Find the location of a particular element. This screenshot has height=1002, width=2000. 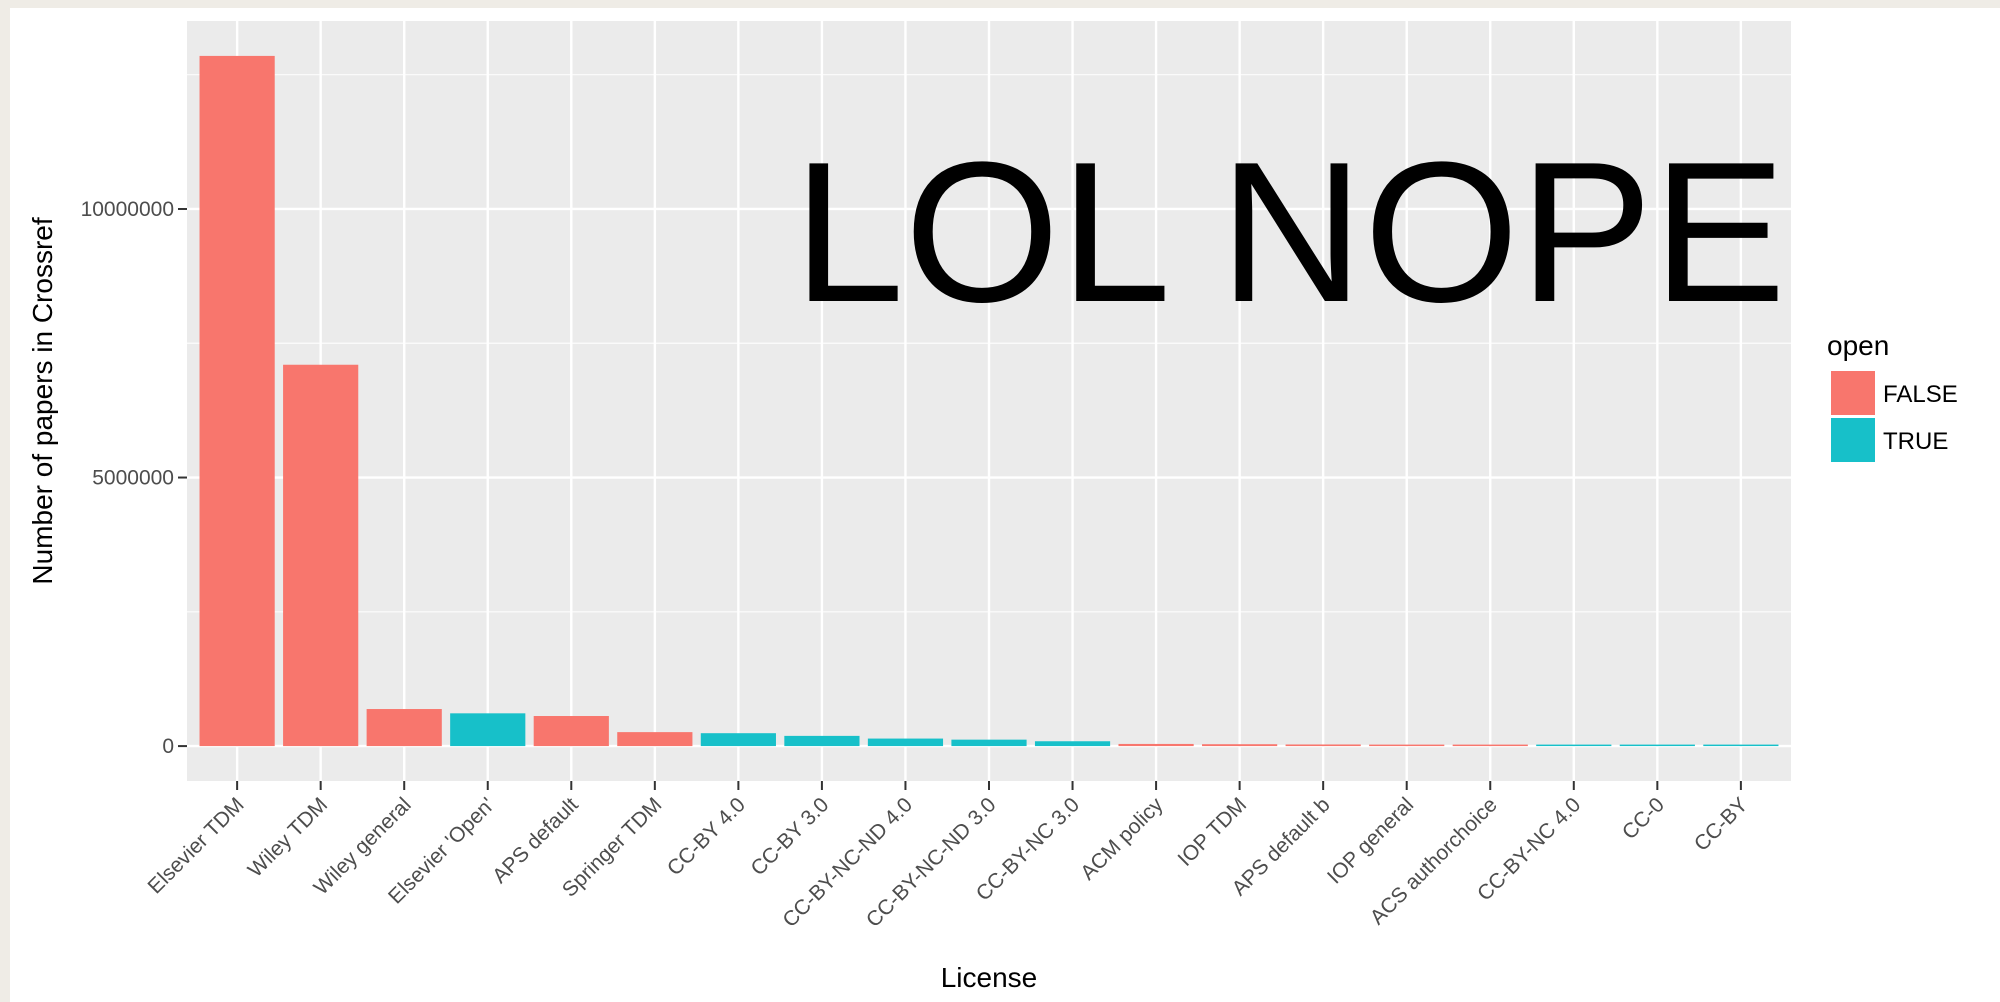

legend: open FALSE TRUE is located at coordinates (1892, 396).